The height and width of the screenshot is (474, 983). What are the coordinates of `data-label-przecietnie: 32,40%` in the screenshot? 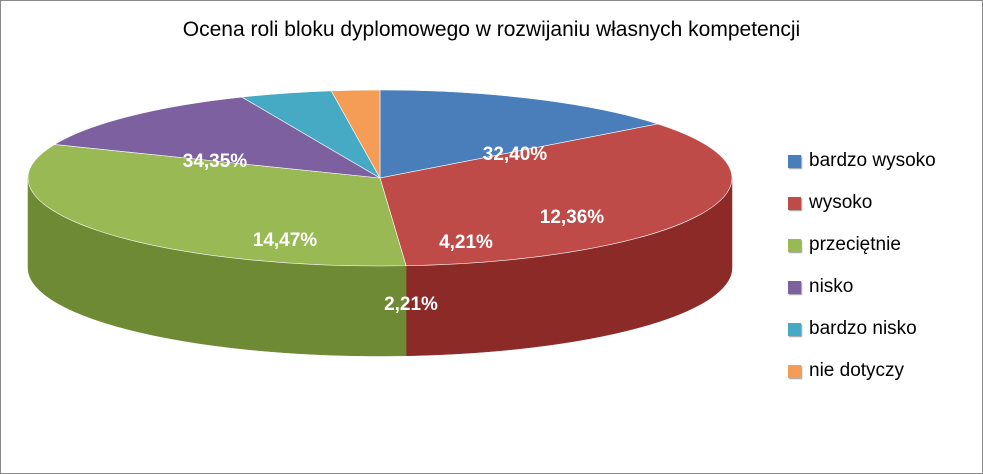 It's located at (515, 154).